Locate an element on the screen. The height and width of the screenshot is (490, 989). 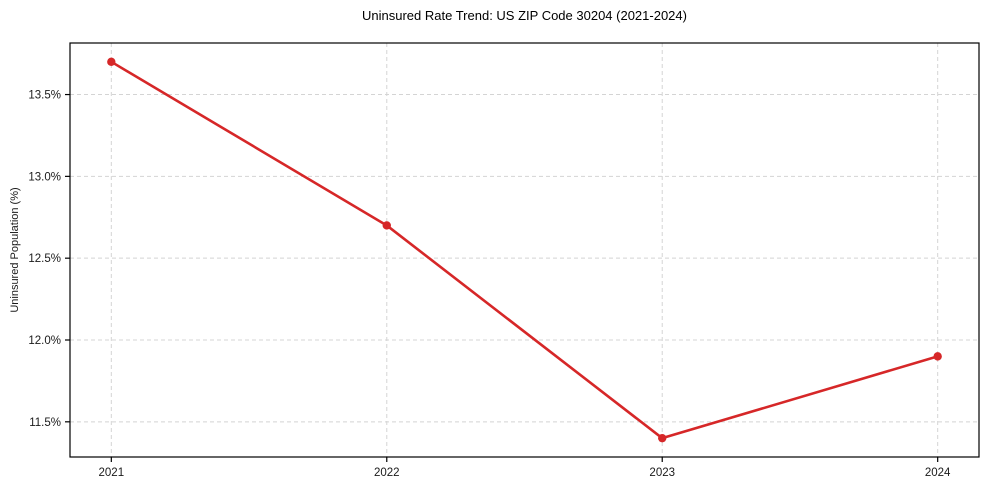
y-tick-label: 13.5% is located at coordinates (44, 96).